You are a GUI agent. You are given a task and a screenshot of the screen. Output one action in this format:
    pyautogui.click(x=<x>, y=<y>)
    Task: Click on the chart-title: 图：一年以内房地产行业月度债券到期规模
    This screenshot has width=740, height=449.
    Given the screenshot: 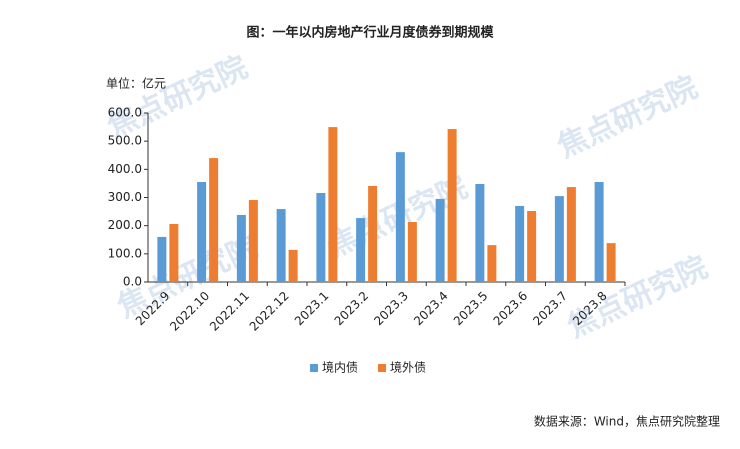 What is the action you would take?
    pyautogui.click(x=370, y=33)
    